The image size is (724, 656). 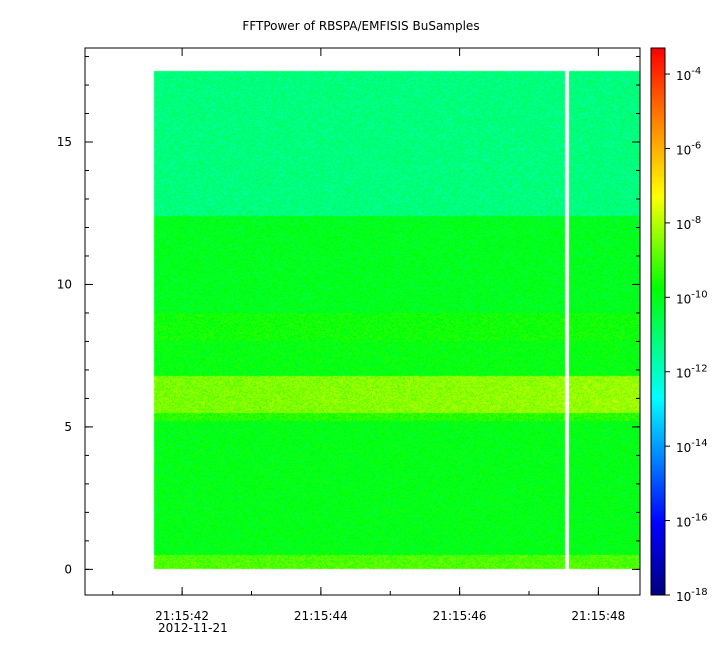 I want to click on colorbar, so click(x=658, y=321).